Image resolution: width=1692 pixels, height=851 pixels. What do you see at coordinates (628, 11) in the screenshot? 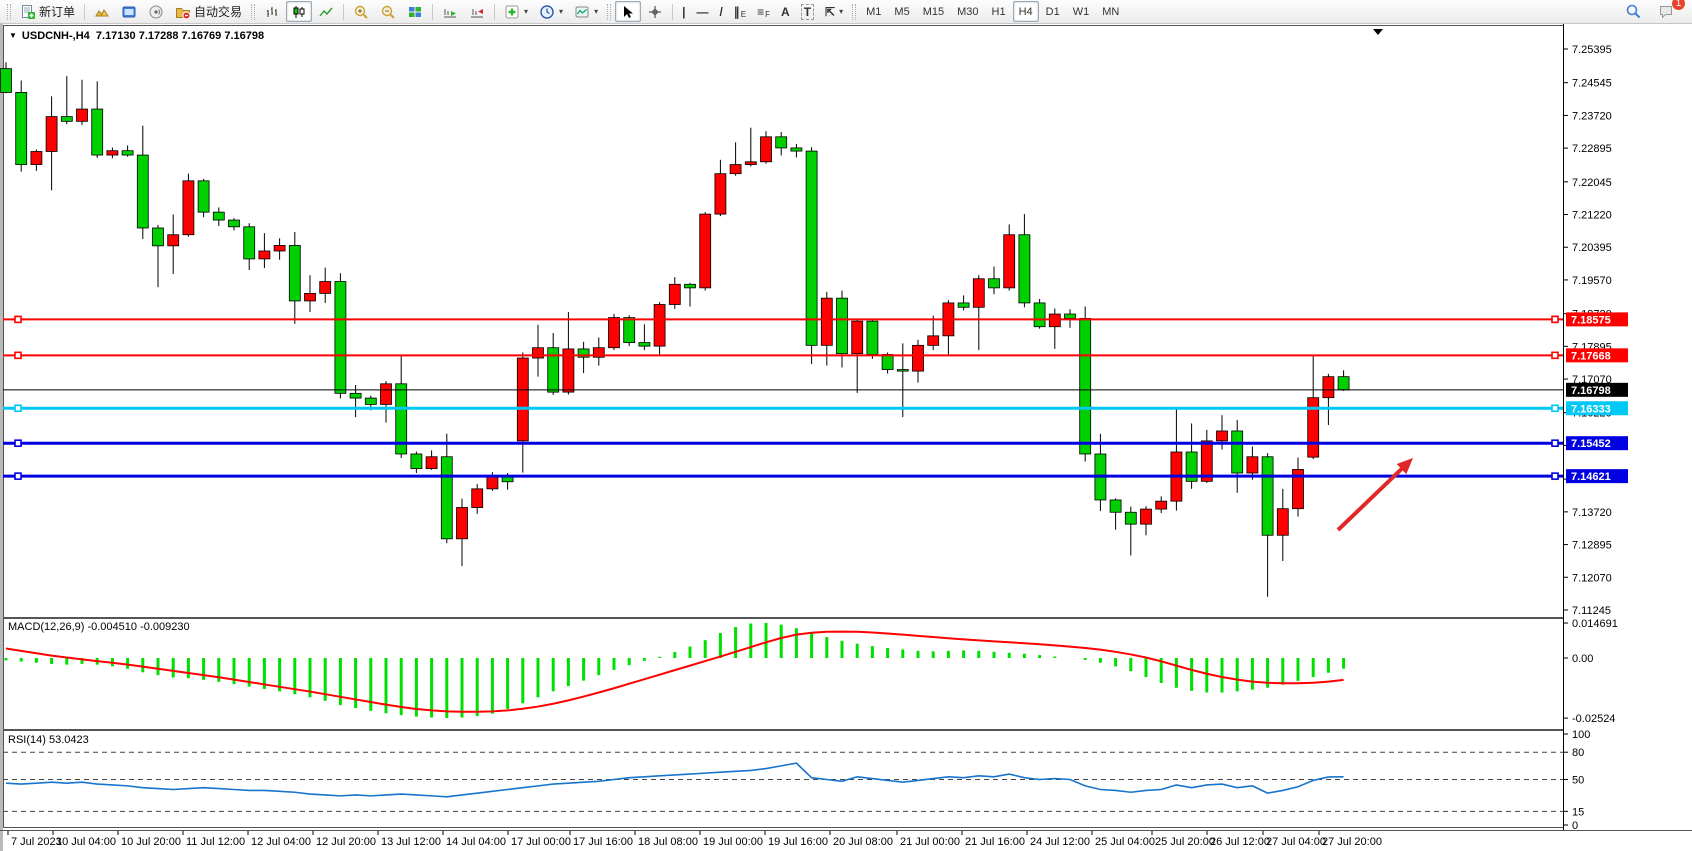
I see `cursor-tool-button` at bounding box center [628, 11].